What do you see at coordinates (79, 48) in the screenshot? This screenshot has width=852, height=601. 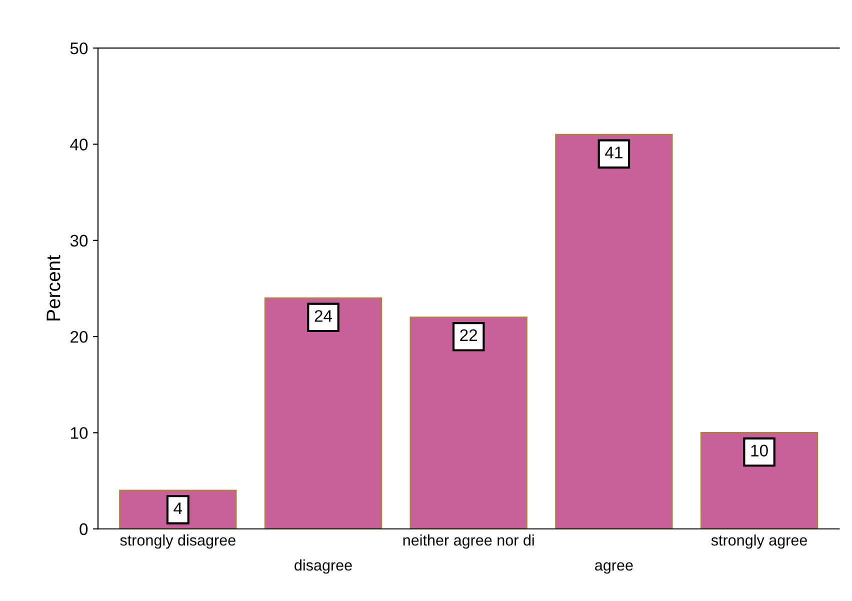 I see `y-tick-label: 50` at bounding box center [79, 48].